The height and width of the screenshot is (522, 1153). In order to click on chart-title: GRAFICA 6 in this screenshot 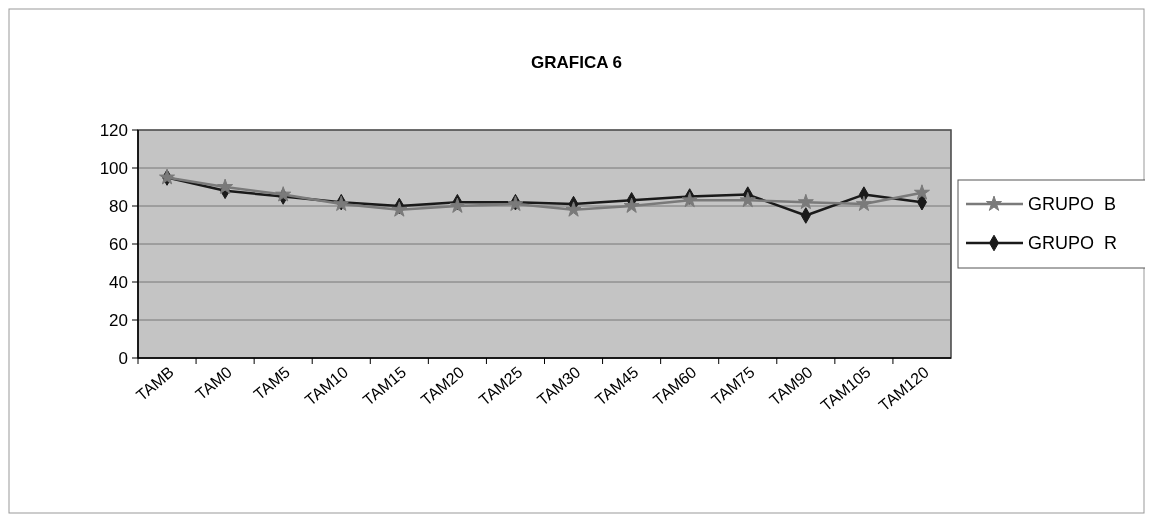, I will do `click(576, 62)`.